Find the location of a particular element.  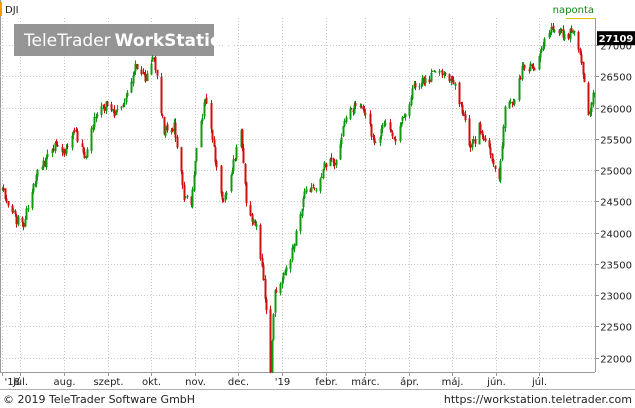

price-tick-label: 24000 is located at coordinates (616, 235).